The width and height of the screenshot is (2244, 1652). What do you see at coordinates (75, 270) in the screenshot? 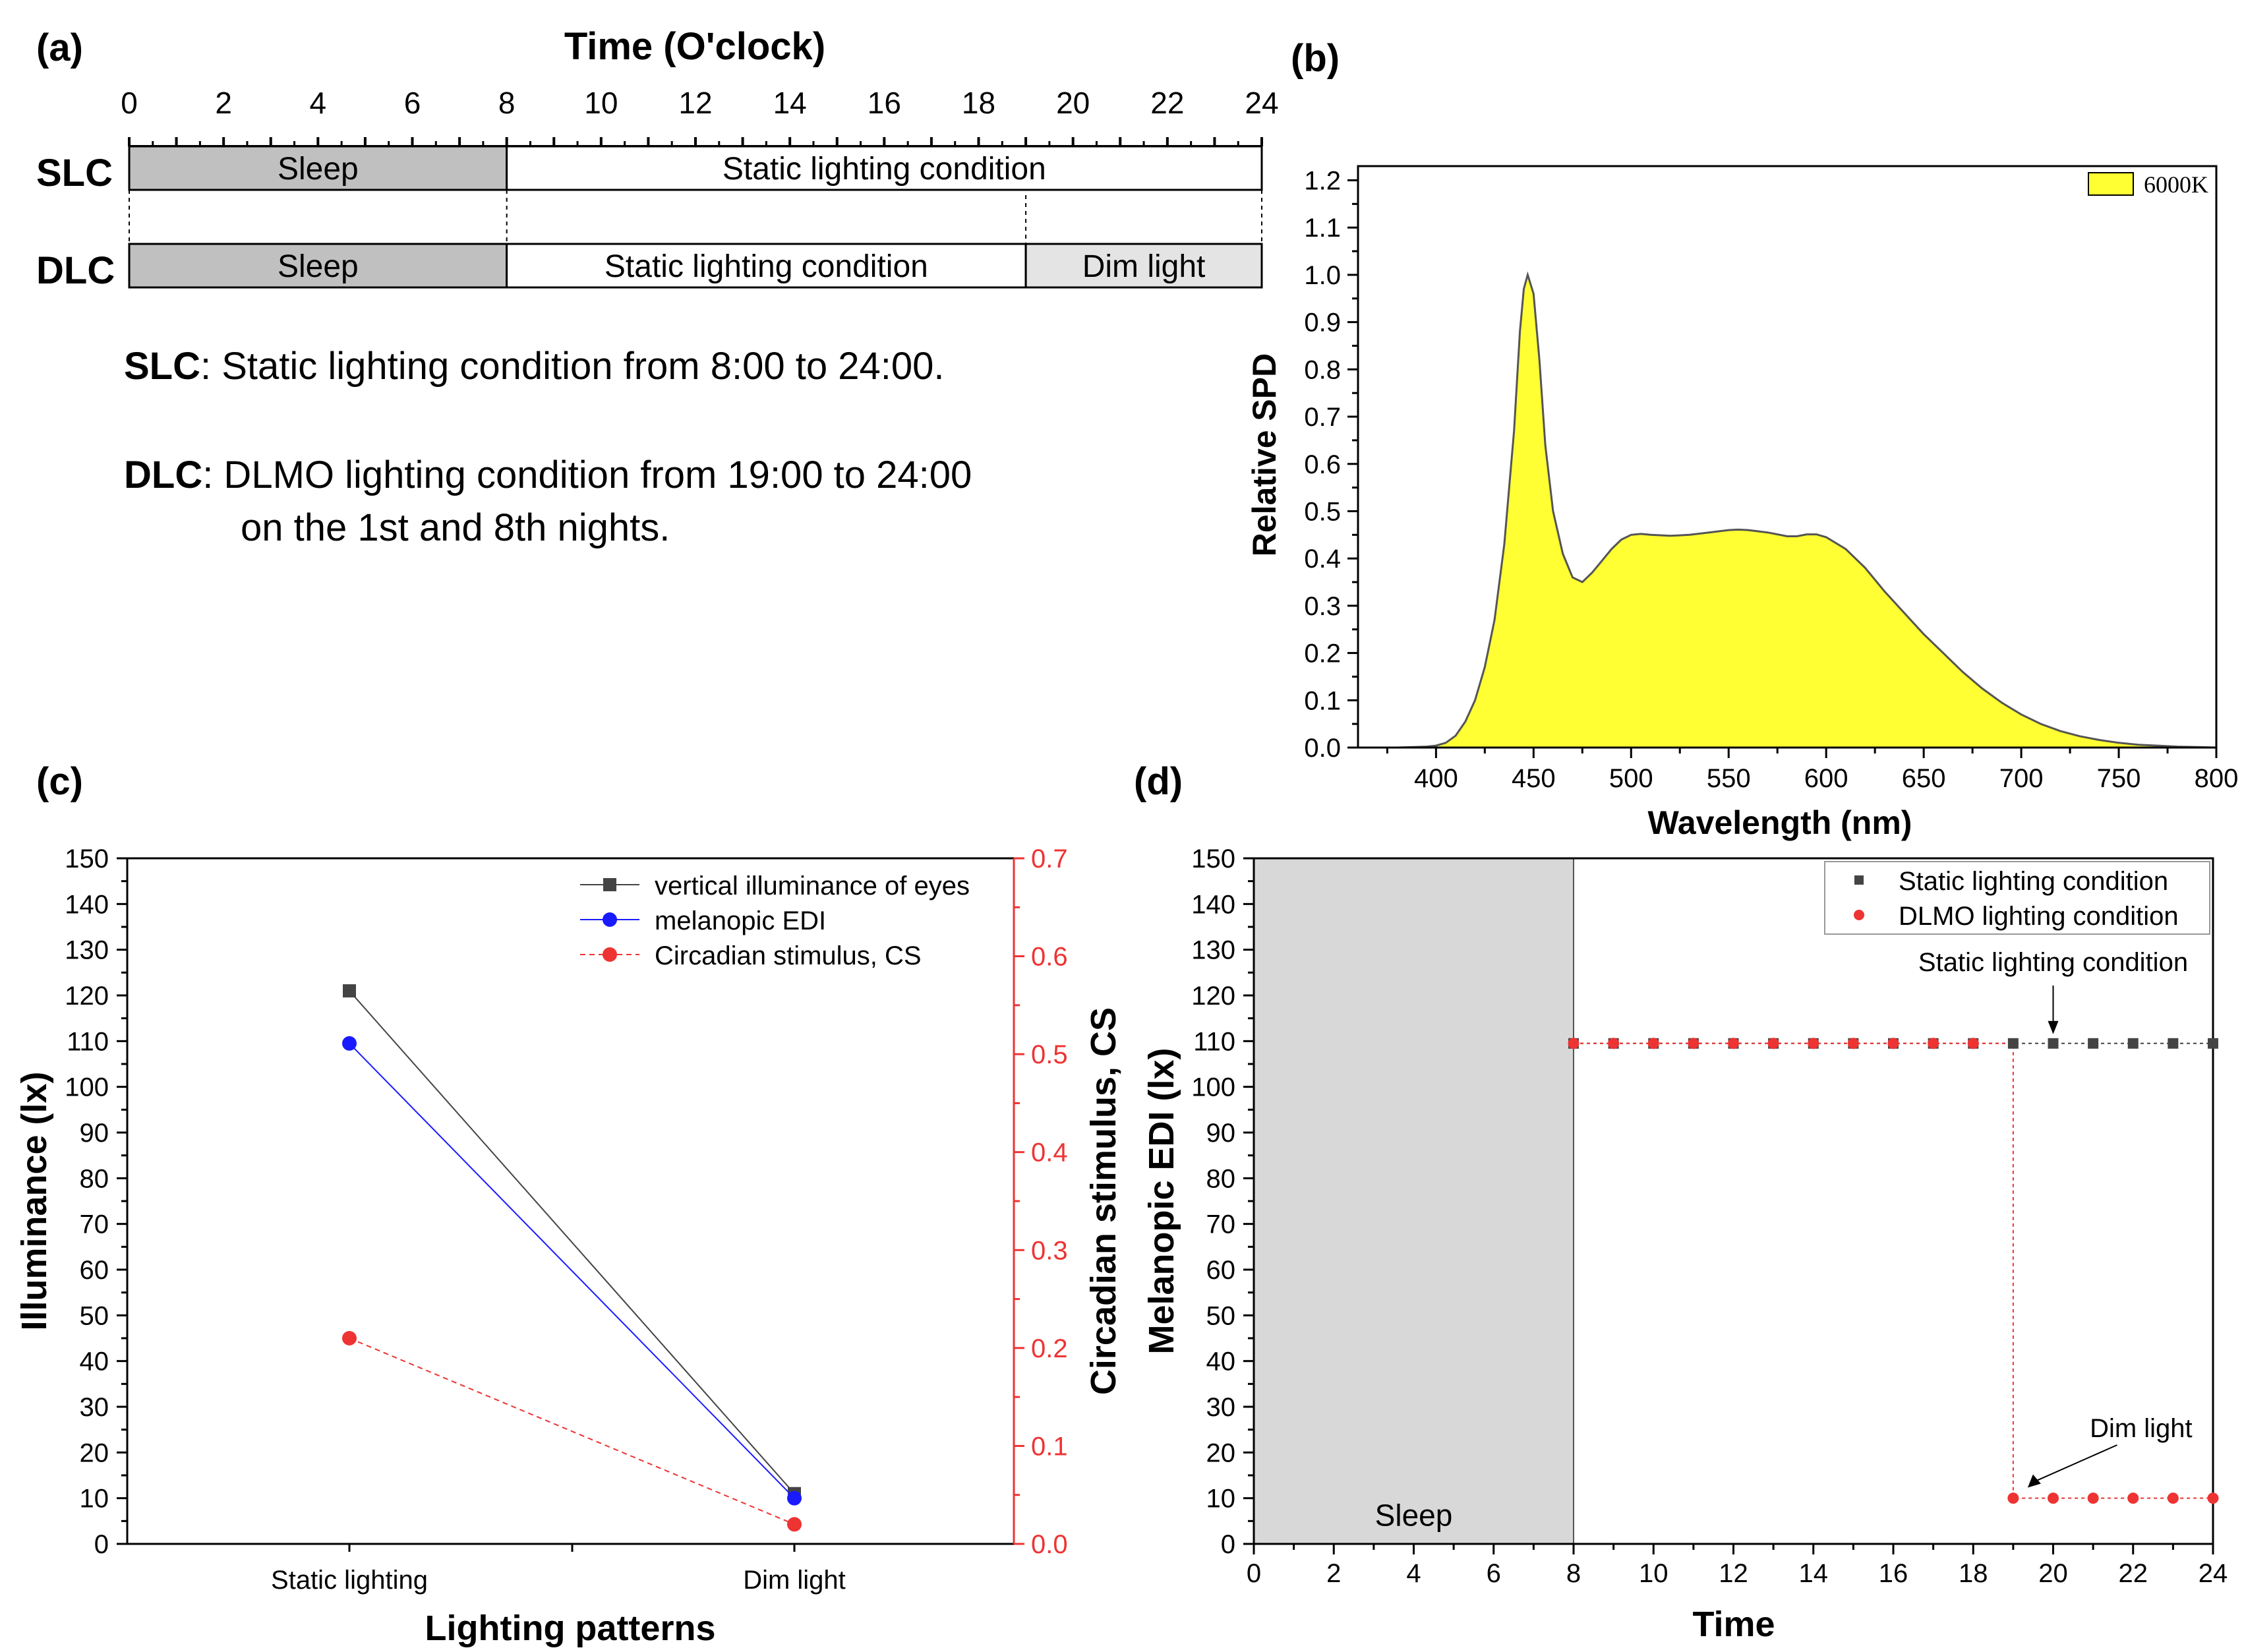
I see `row-label-dlc: DLC` at bounding box center [75, 270].